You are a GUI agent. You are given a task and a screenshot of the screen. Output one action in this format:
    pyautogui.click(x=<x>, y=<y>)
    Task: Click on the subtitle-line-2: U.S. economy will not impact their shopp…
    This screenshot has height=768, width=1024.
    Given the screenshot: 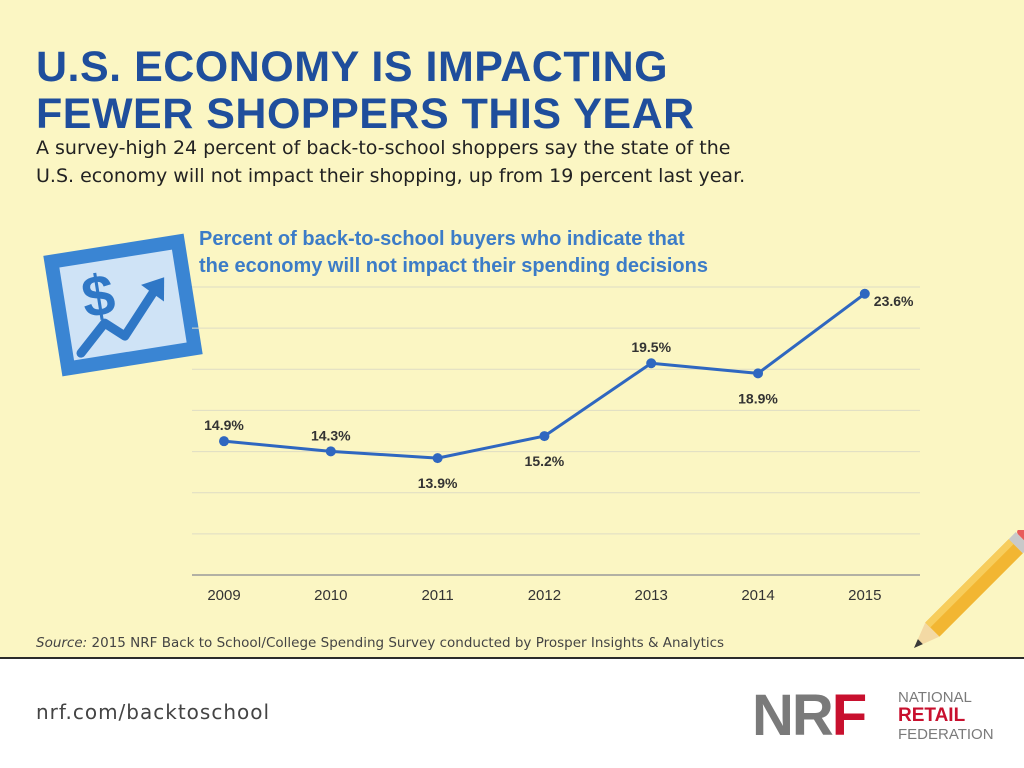 What is the action you would take?
    pyautogui.click(x=391, y=176)
    